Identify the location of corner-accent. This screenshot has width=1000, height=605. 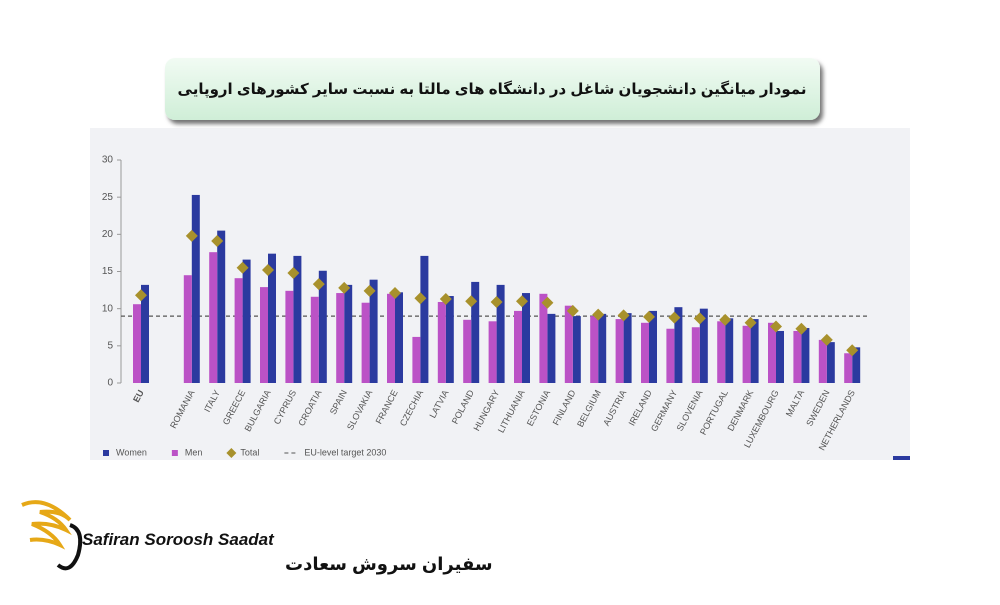
(901, 458).